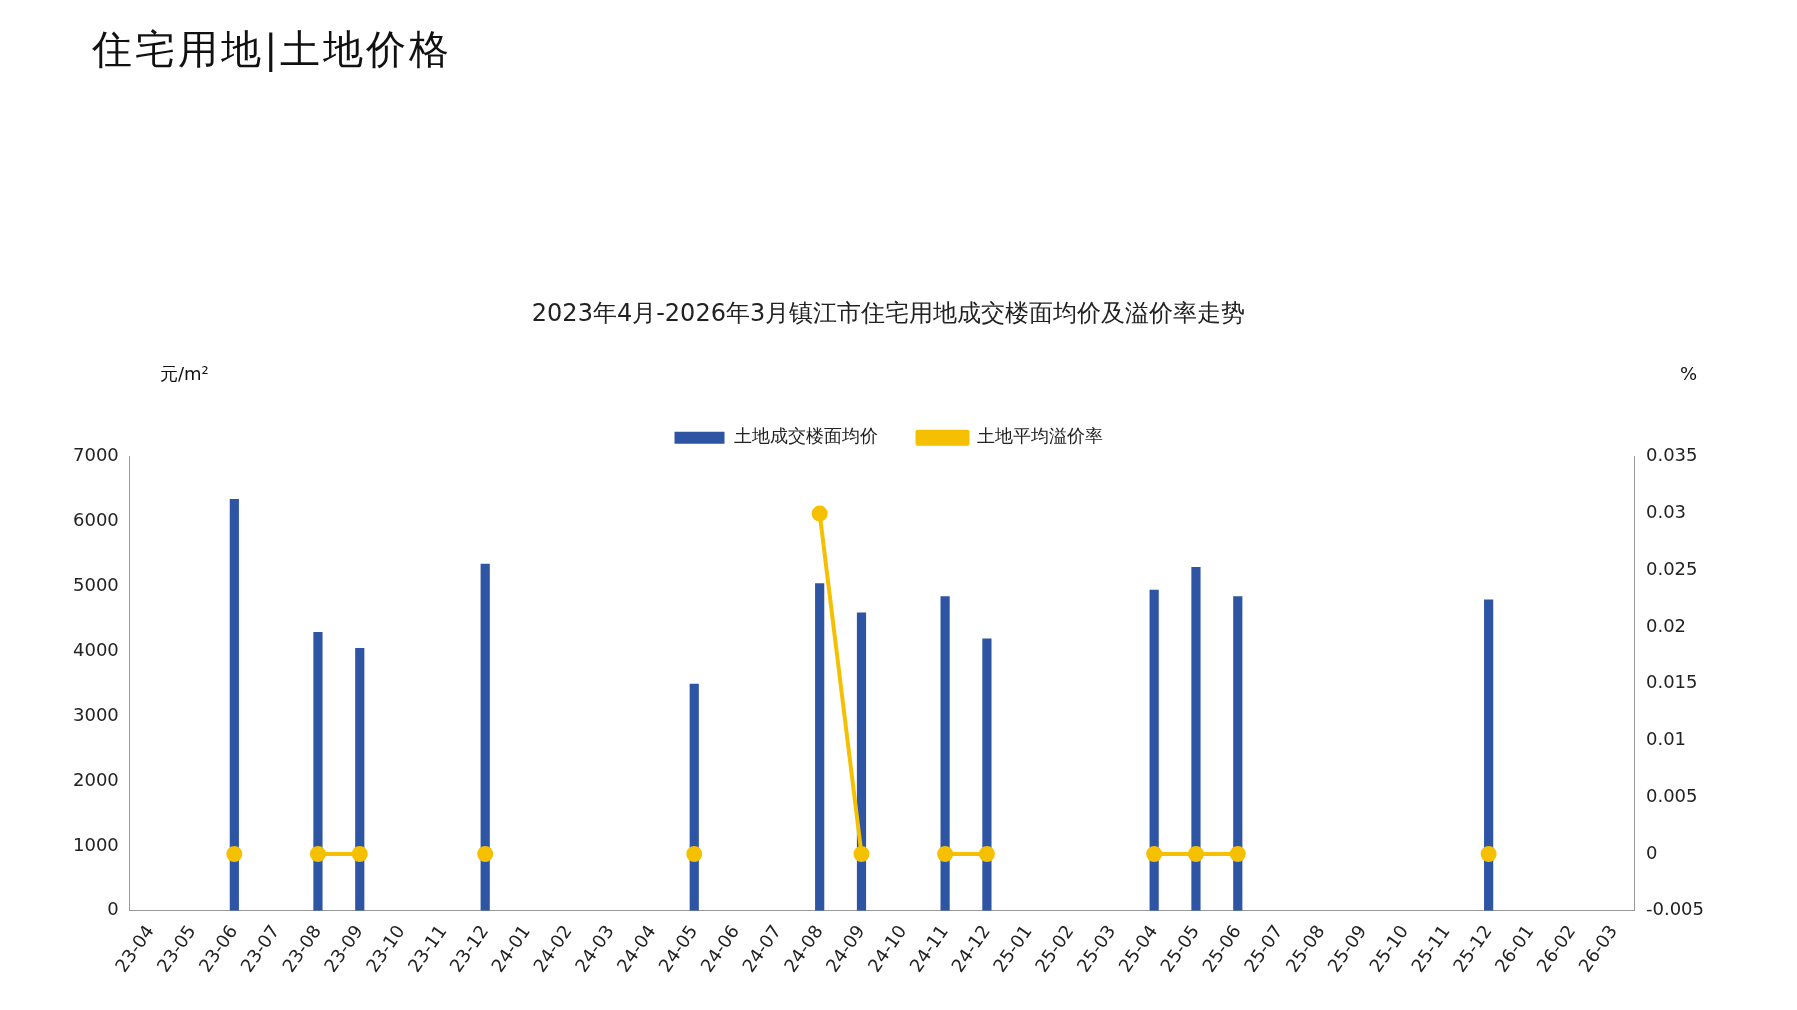 This screenshot has width=1797, height=1010. I want to click on y2-tick-label: 0.035, so click(1671, 455).